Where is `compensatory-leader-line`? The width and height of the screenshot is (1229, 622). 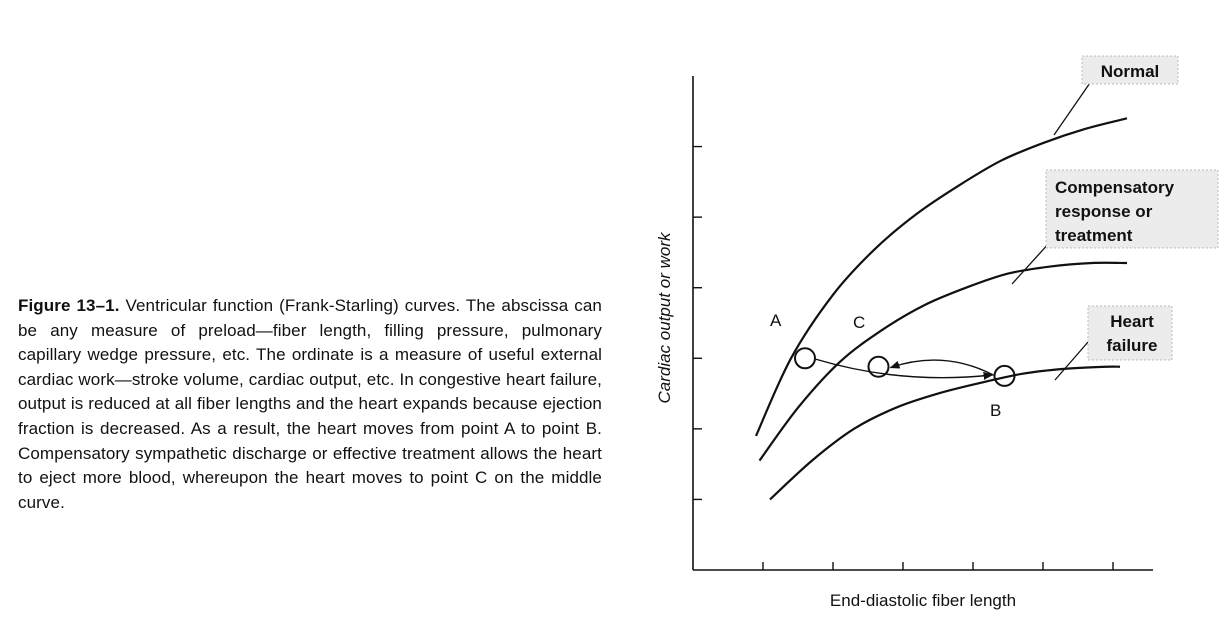
compensatory-leader-line is located at coordinates (1031, 263).